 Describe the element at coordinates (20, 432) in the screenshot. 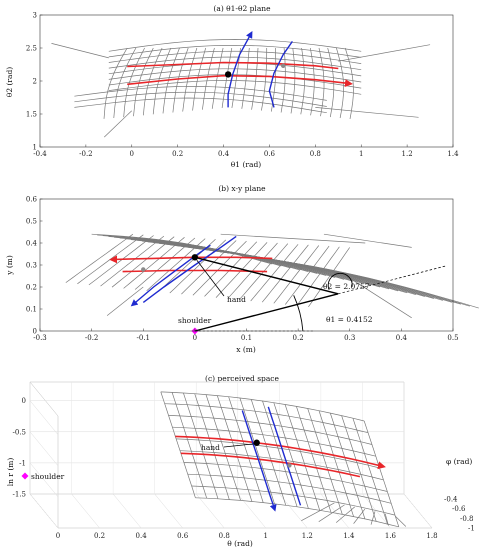

I see `y-tick-label: -0.5` at that location.